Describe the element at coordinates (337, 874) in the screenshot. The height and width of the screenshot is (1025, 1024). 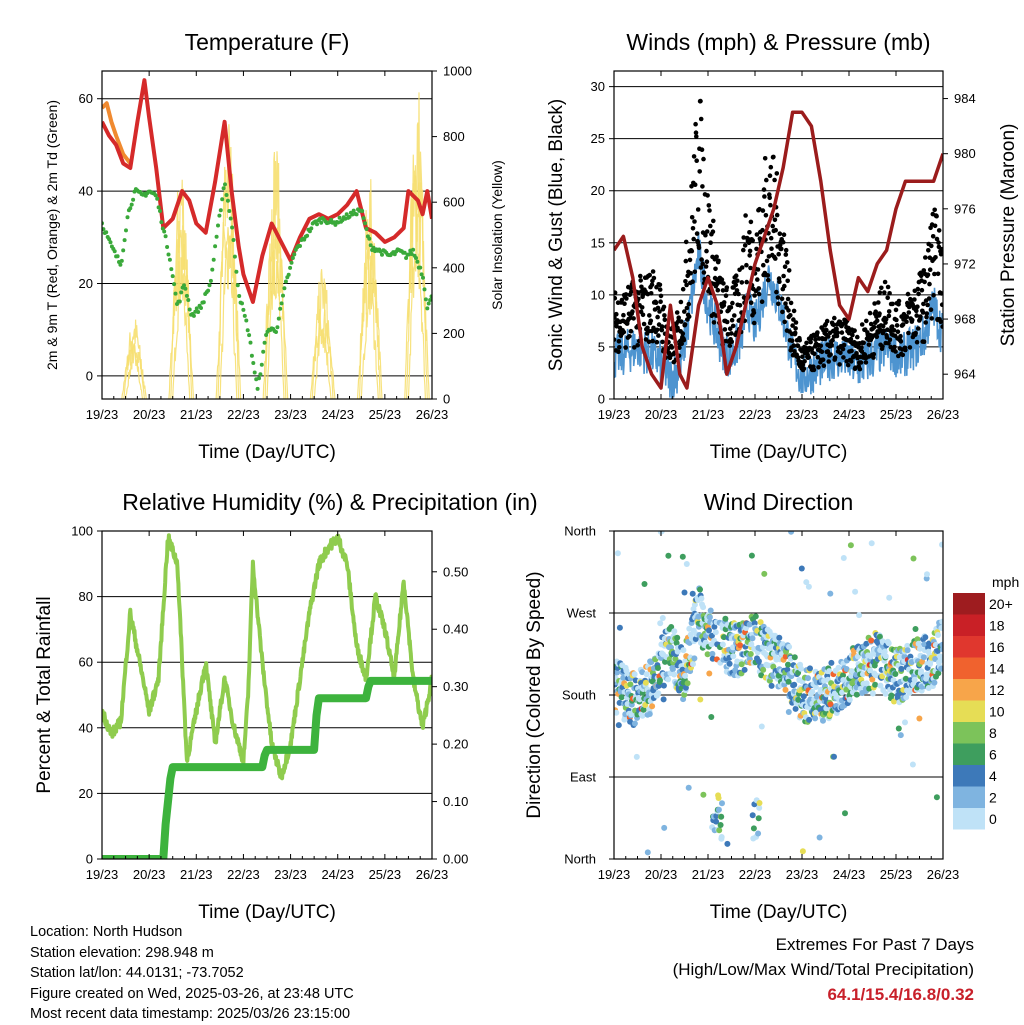
I see `x-tick-label: 24/23` at that location.